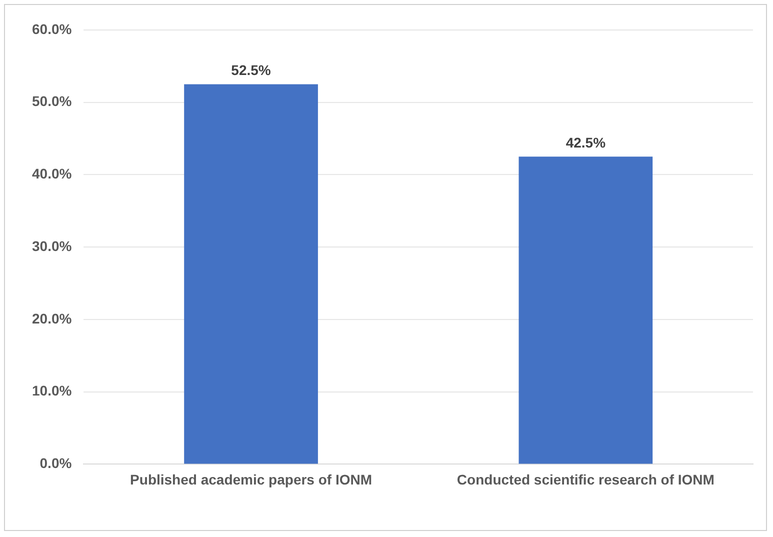 This screenshot has height=537, width=773. I want to click on data-label: 52.5%, so click(251, 70).